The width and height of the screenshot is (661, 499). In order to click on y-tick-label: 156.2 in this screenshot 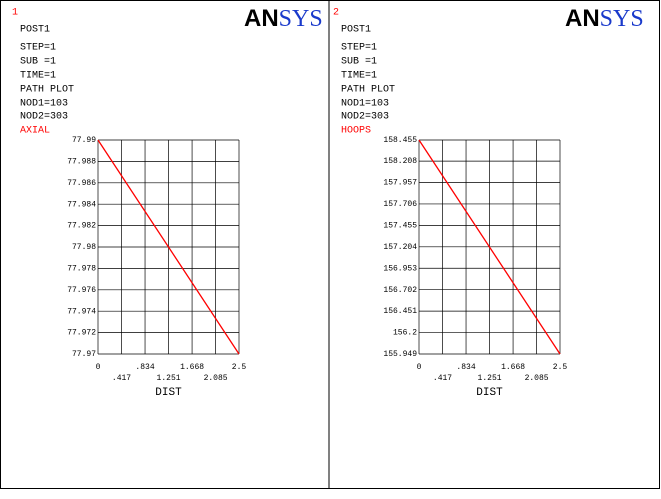, I will do `click(405, 333)`.